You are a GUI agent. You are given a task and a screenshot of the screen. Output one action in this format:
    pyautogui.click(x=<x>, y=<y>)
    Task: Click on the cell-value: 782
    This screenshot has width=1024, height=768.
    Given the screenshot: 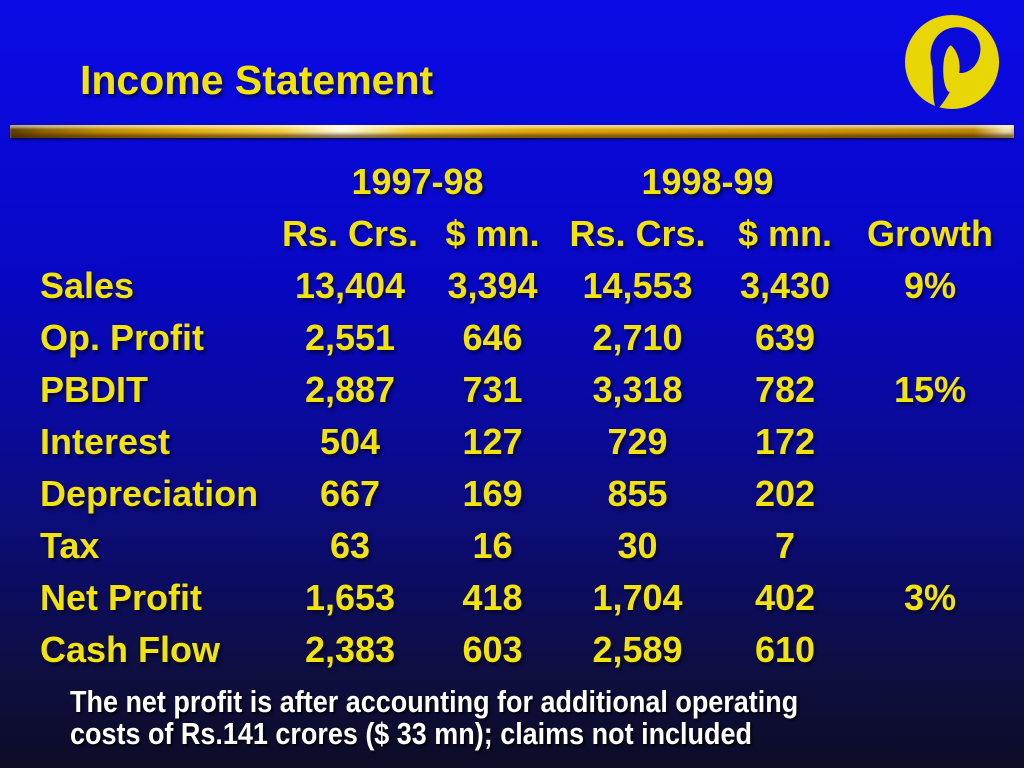 What is the action you would take?
    pyautogui.click(x=785, y=389)
    